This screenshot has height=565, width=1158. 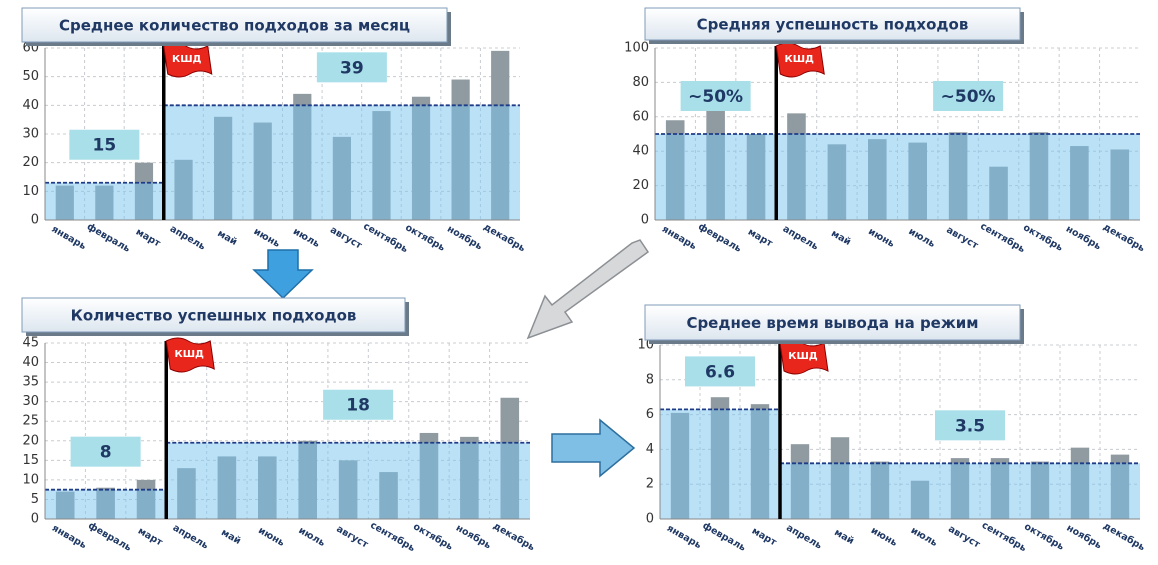 I want to click on y-tick-label: 80, so click(x=640, y=82).